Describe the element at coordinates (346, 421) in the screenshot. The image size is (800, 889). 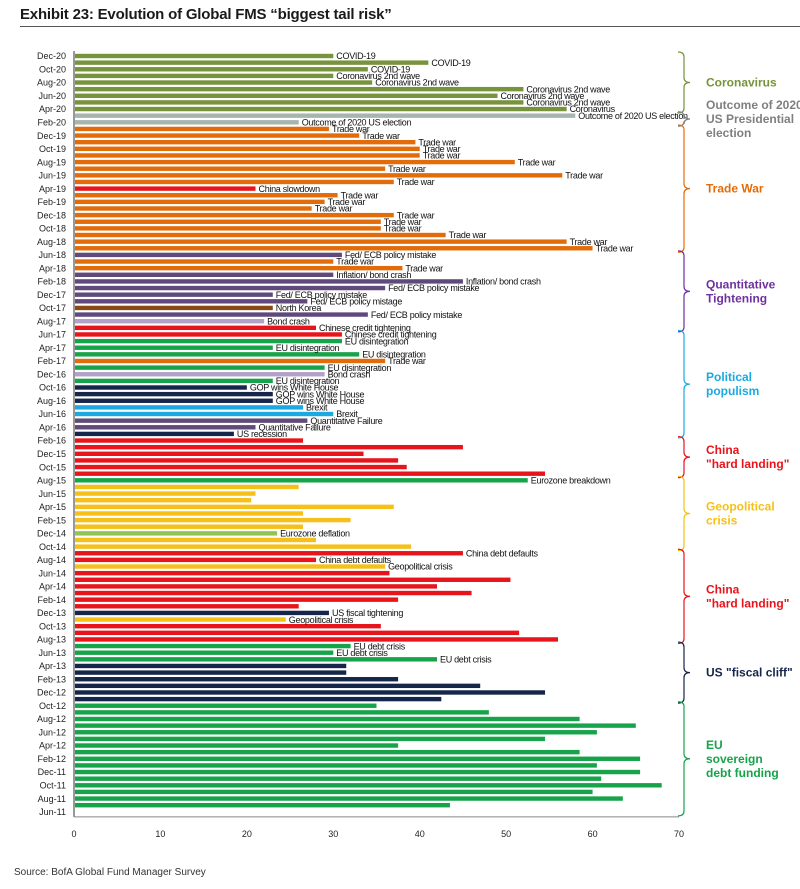
I see `bar-label-May-16: Quantitative Failure` at that location.